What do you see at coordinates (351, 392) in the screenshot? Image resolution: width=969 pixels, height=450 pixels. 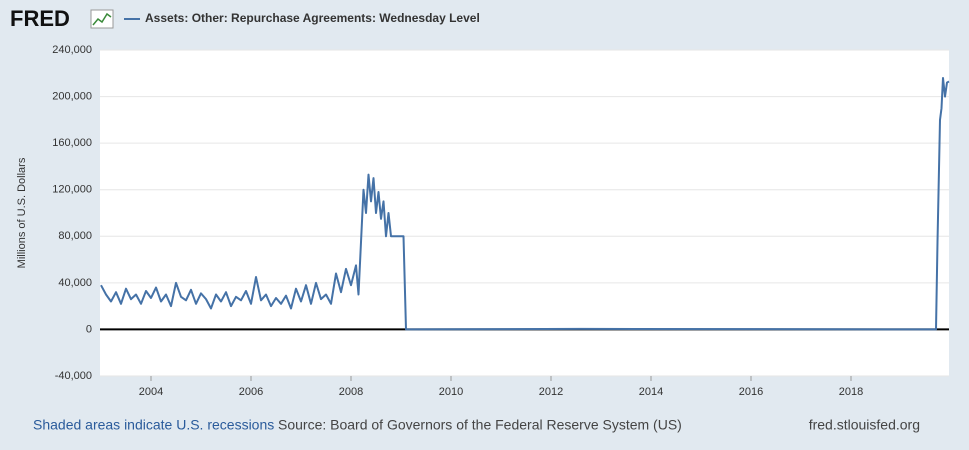 I see `x-tick-label: 2008` at bounding box center [351, 392].